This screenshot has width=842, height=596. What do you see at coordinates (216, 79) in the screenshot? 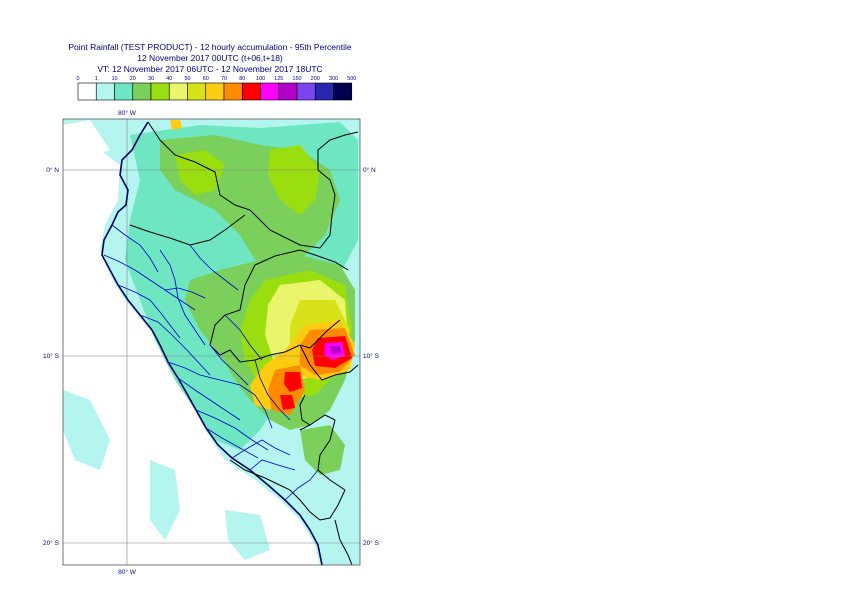
I see `legend-labels: 0 1 10 20 30 40 50 60 70 80 100 125 150 200 300 500` at bounding box center [216, 79].